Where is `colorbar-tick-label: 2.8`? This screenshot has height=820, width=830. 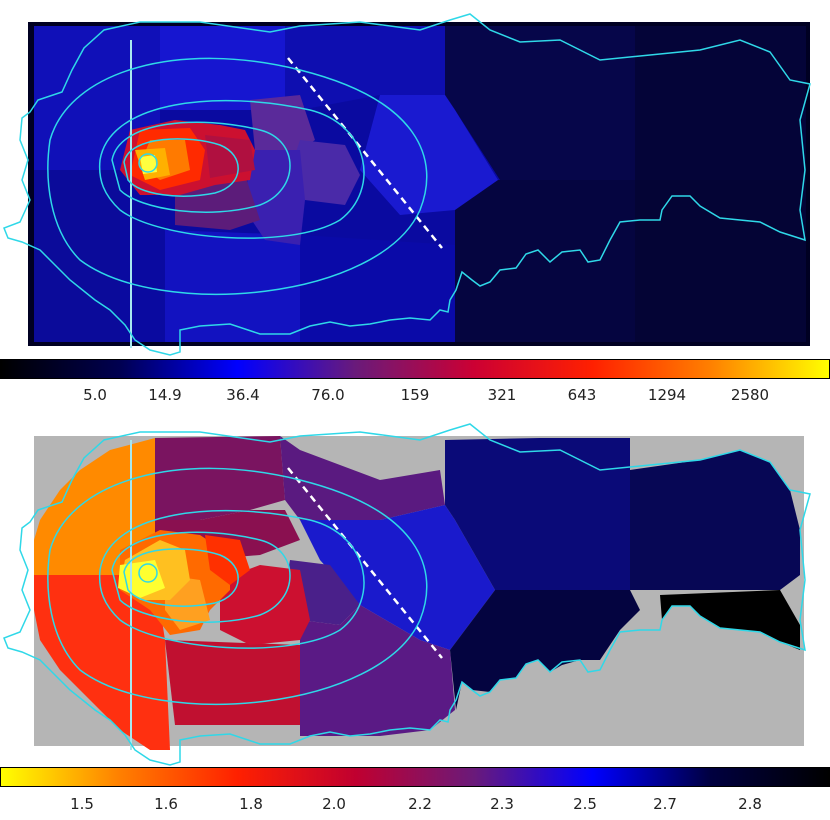 colorbar-tick-label: 2.8 is located at coordinates (750, 804).